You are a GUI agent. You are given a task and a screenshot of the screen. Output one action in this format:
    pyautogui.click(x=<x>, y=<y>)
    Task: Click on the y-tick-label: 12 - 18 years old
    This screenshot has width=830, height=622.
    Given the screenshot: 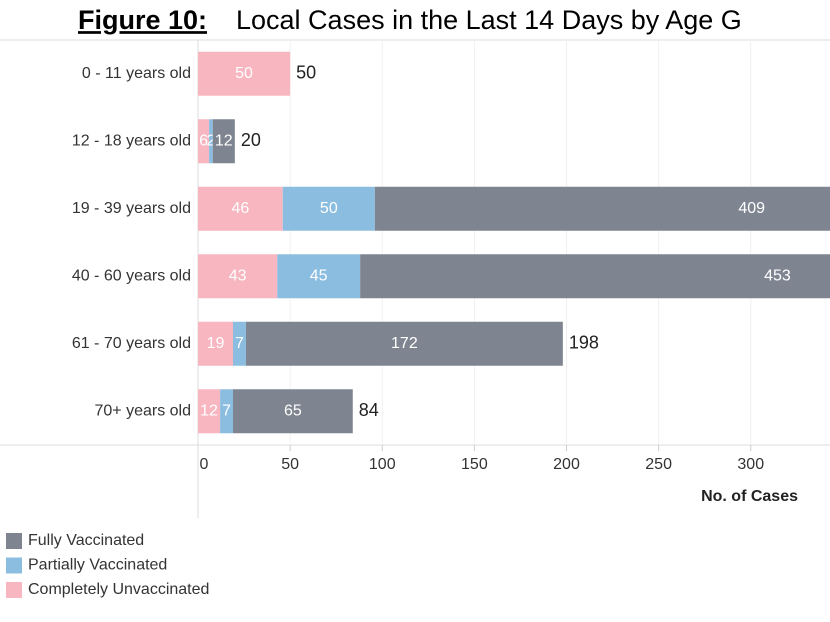 What is the action you would take?
    pyautogui.click(x=131, y=140)
    